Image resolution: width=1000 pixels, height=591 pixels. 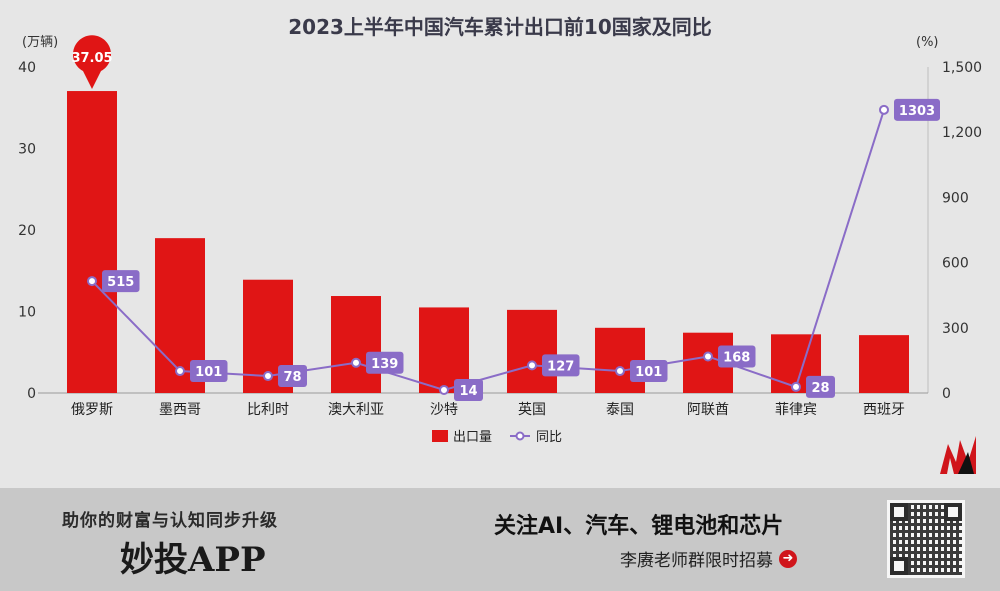 What do you see at coordinates (180, 410) in the screenshot?
I see `category-label: 墨西哥` at bounding box center [180, 410].